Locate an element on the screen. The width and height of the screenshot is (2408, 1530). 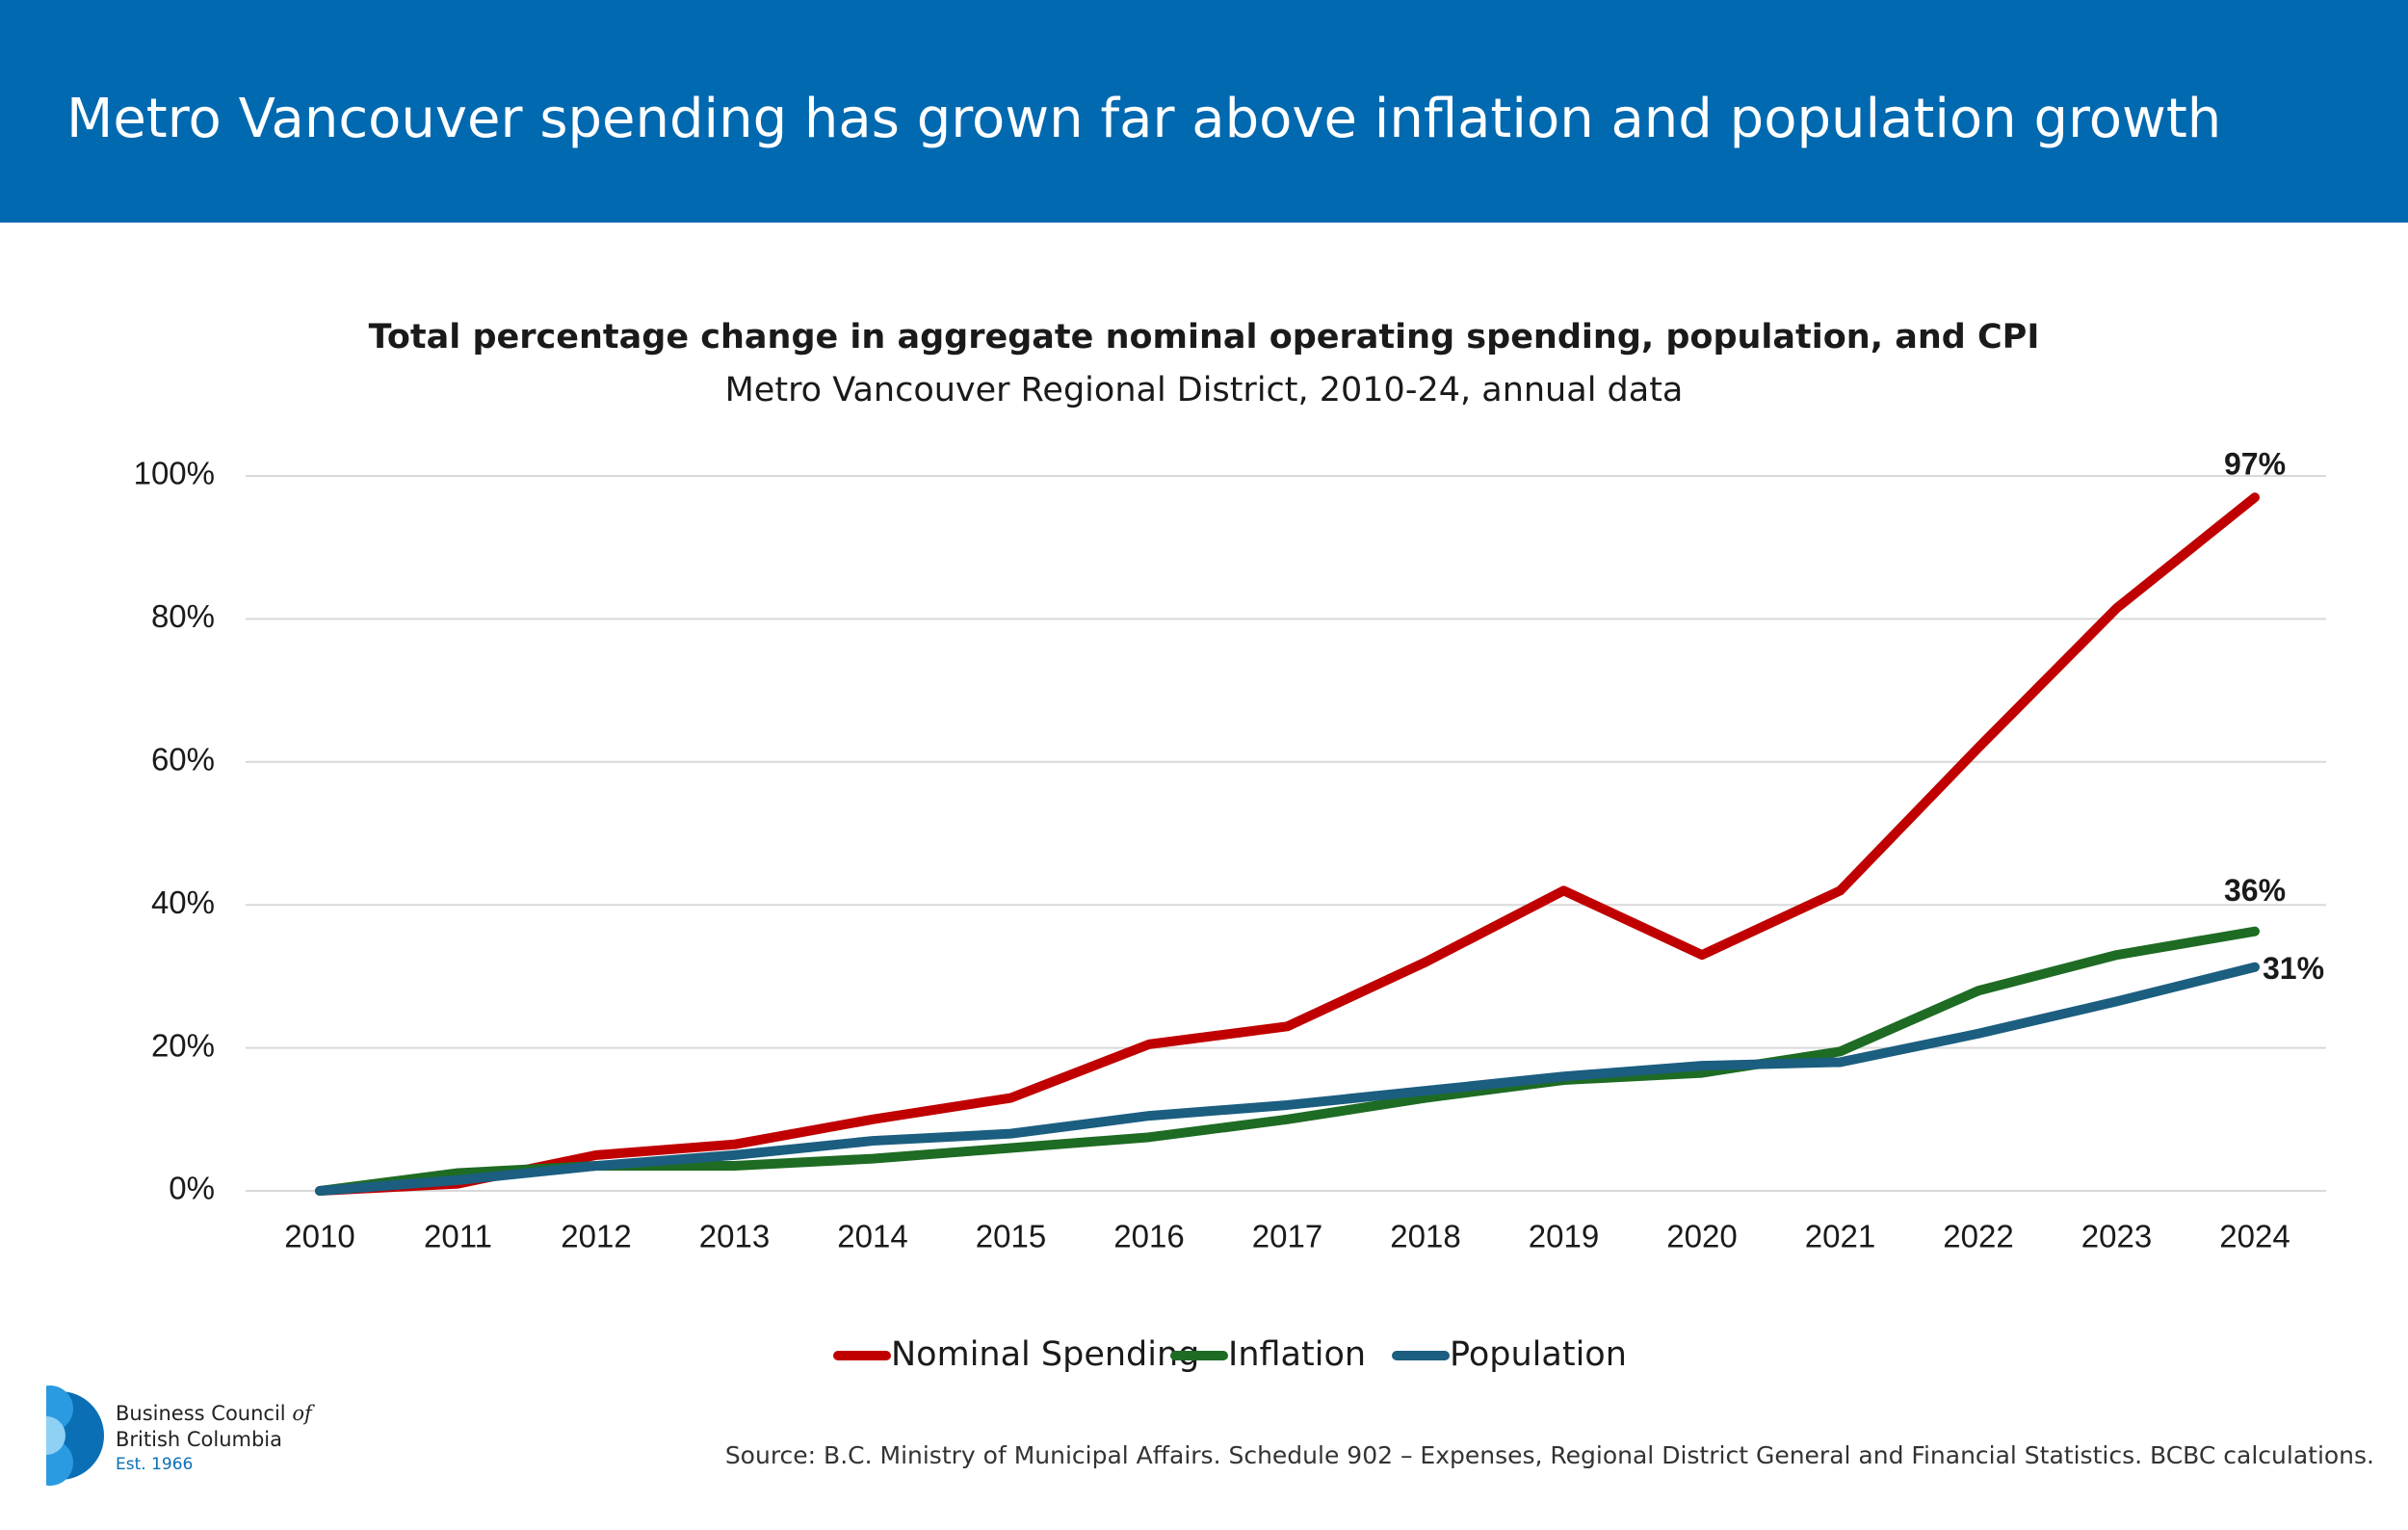
logo-text: Business Council of is located at coordinates (215, 1414).